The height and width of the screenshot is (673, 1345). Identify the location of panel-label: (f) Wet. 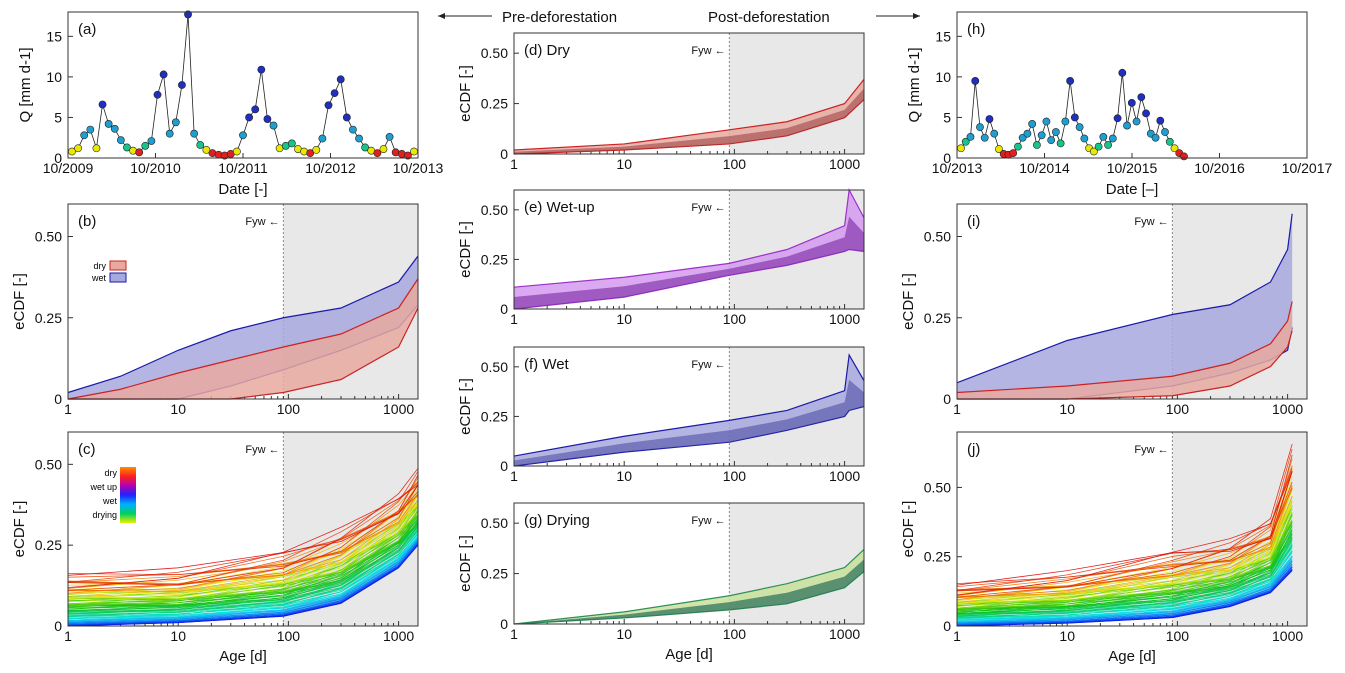
(547, 364).